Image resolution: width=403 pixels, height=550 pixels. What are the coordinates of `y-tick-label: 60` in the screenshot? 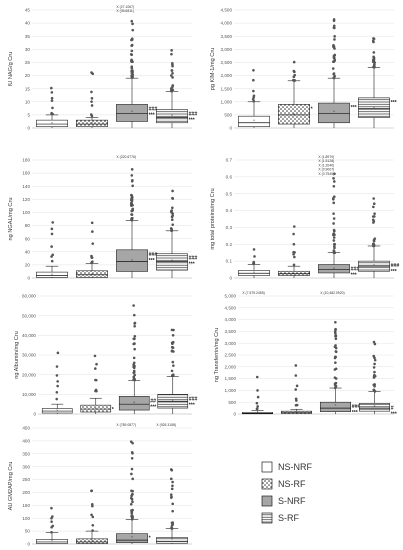 It's located at (28, 238).